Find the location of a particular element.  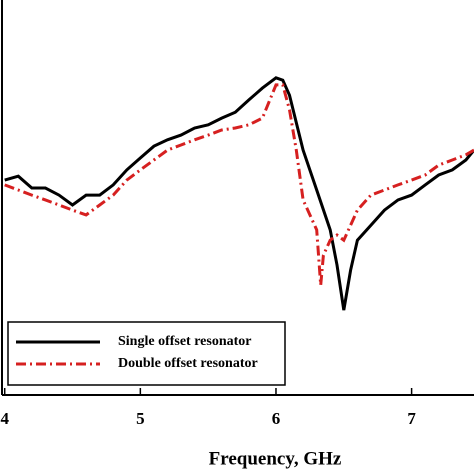

legend-label: Double offset resonator is located at coordinates (188, 363).